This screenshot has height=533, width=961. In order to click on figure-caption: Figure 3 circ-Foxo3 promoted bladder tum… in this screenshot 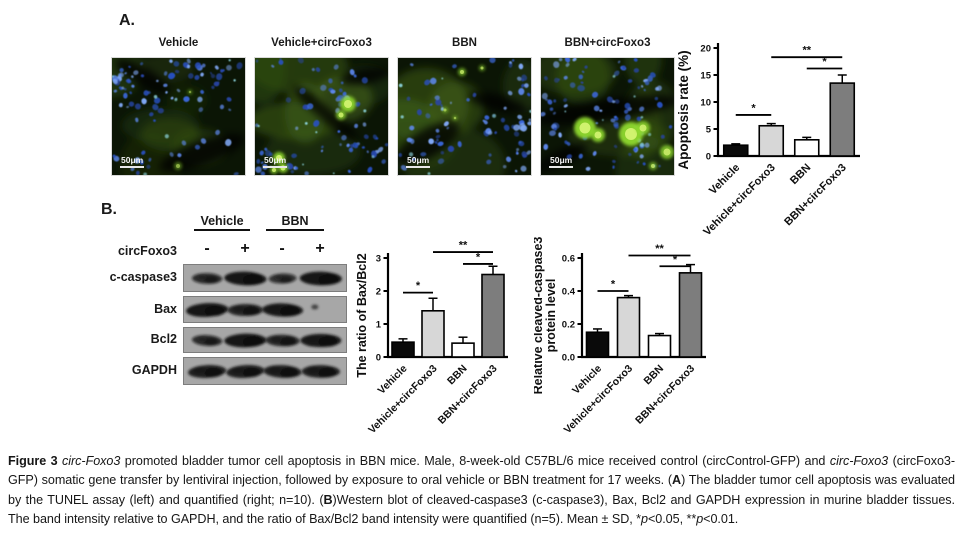, I will do `click(481, 491)`.